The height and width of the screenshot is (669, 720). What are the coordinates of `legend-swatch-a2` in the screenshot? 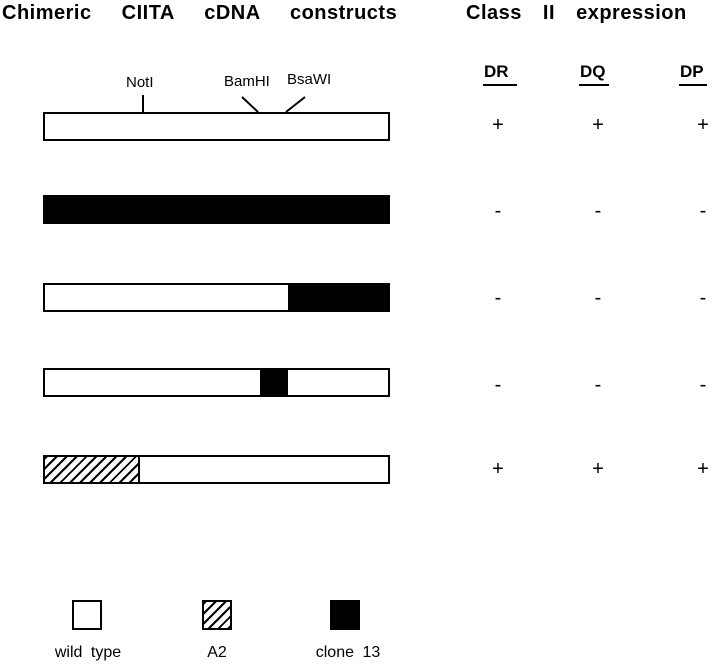 It's located at (217, 615).